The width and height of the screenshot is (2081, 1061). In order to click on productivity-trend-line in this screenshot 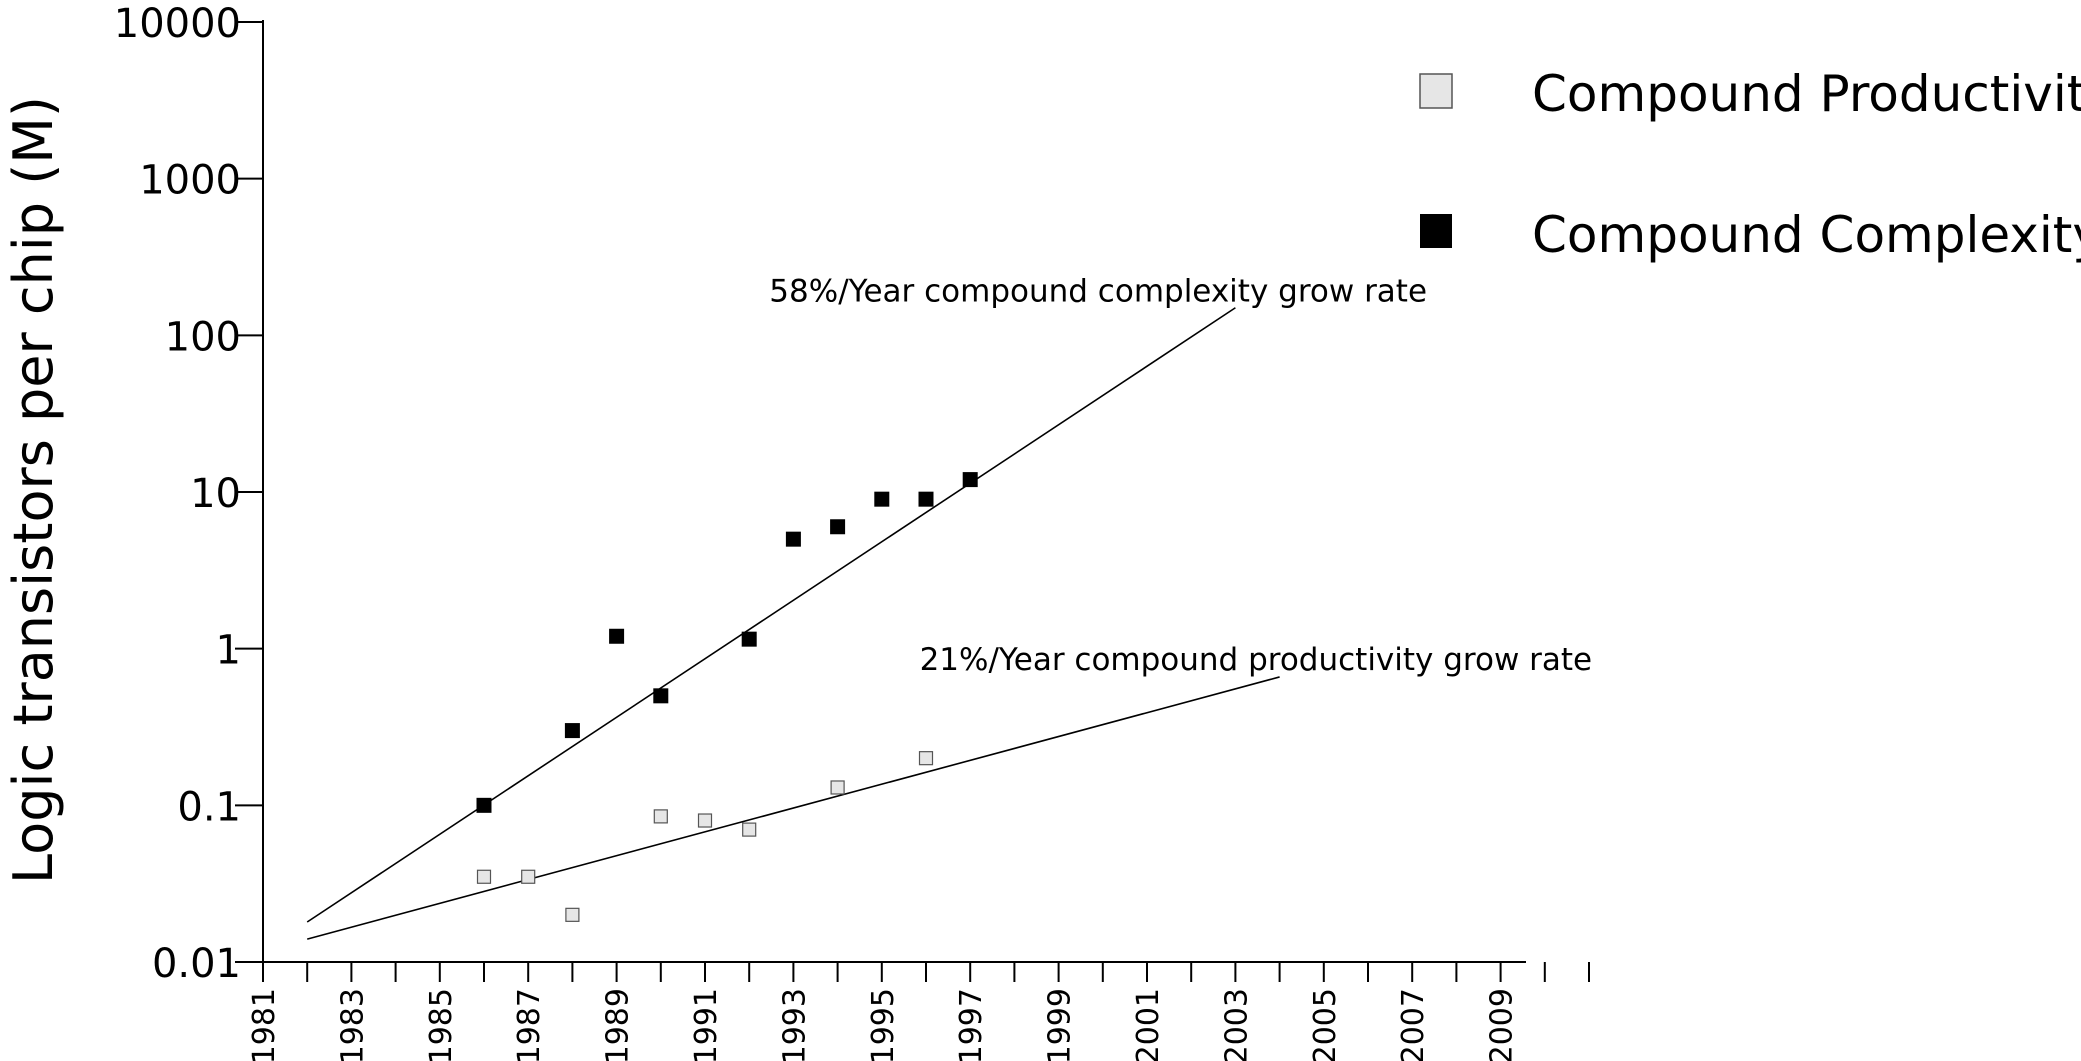, I will do `click(793, 808)`.